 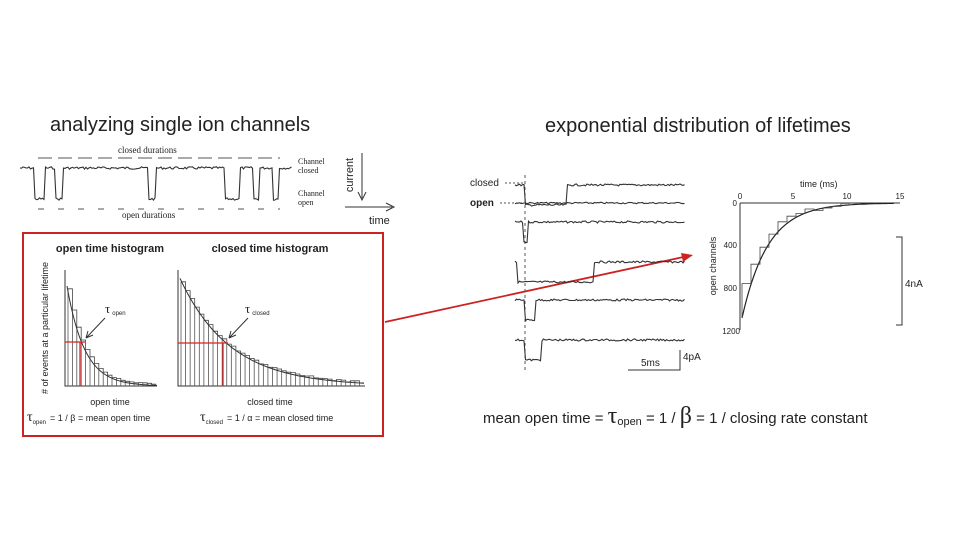 I want to click on tau-label: τ closed, so click(x=257, y=309).